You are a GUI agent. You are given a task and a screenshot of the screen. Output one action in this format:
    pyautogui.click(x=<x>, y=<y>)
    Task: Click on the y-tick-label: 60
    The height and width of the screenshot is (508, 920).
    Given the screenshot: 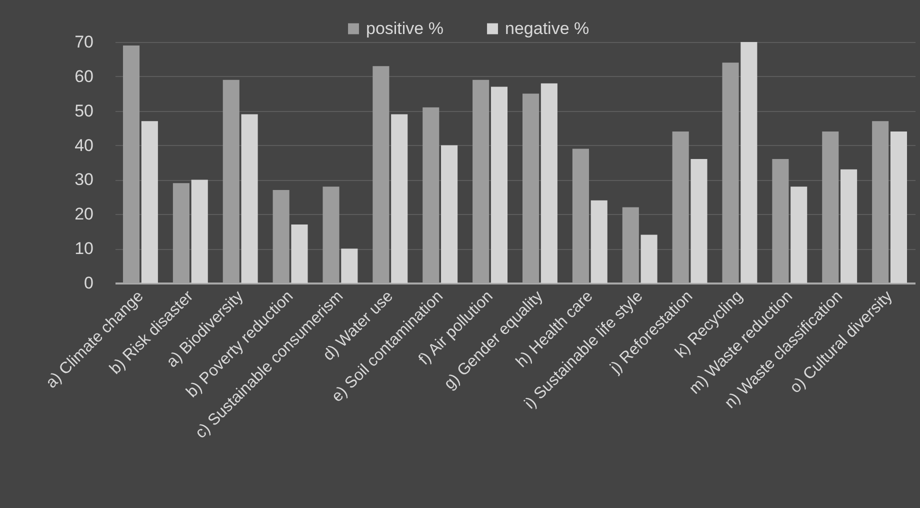 What is the action you would take?
    pyautogui.click(x=84, y=76)
    